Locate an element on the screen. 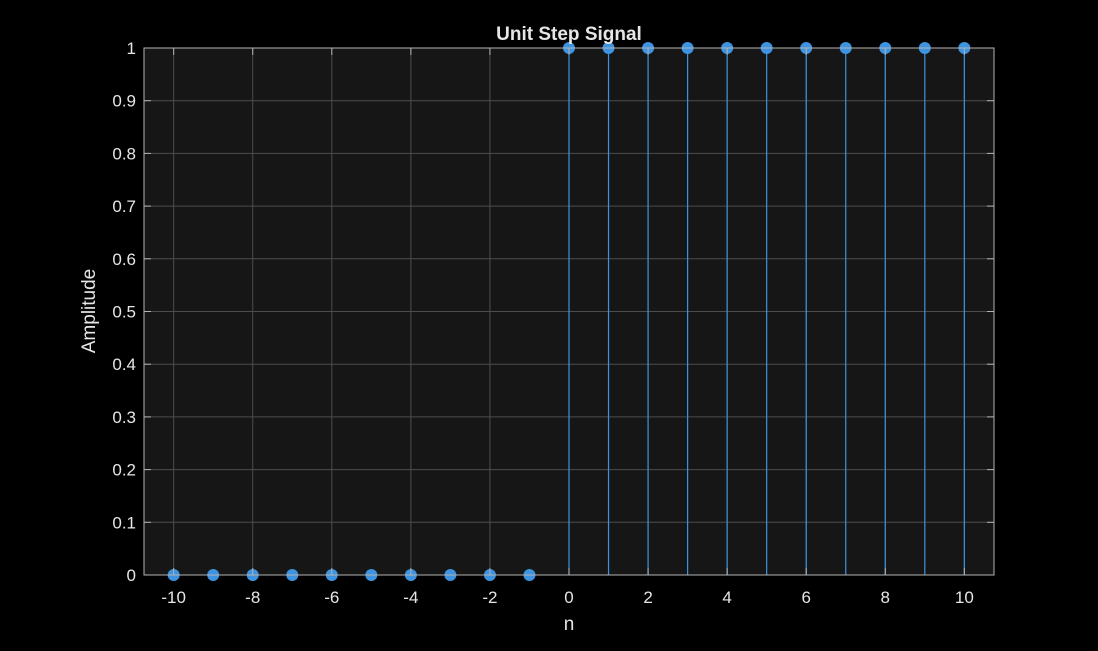 This screenshot has height=651, width=1098. y-tick-label: 1 is located at coordinates (131, 48).